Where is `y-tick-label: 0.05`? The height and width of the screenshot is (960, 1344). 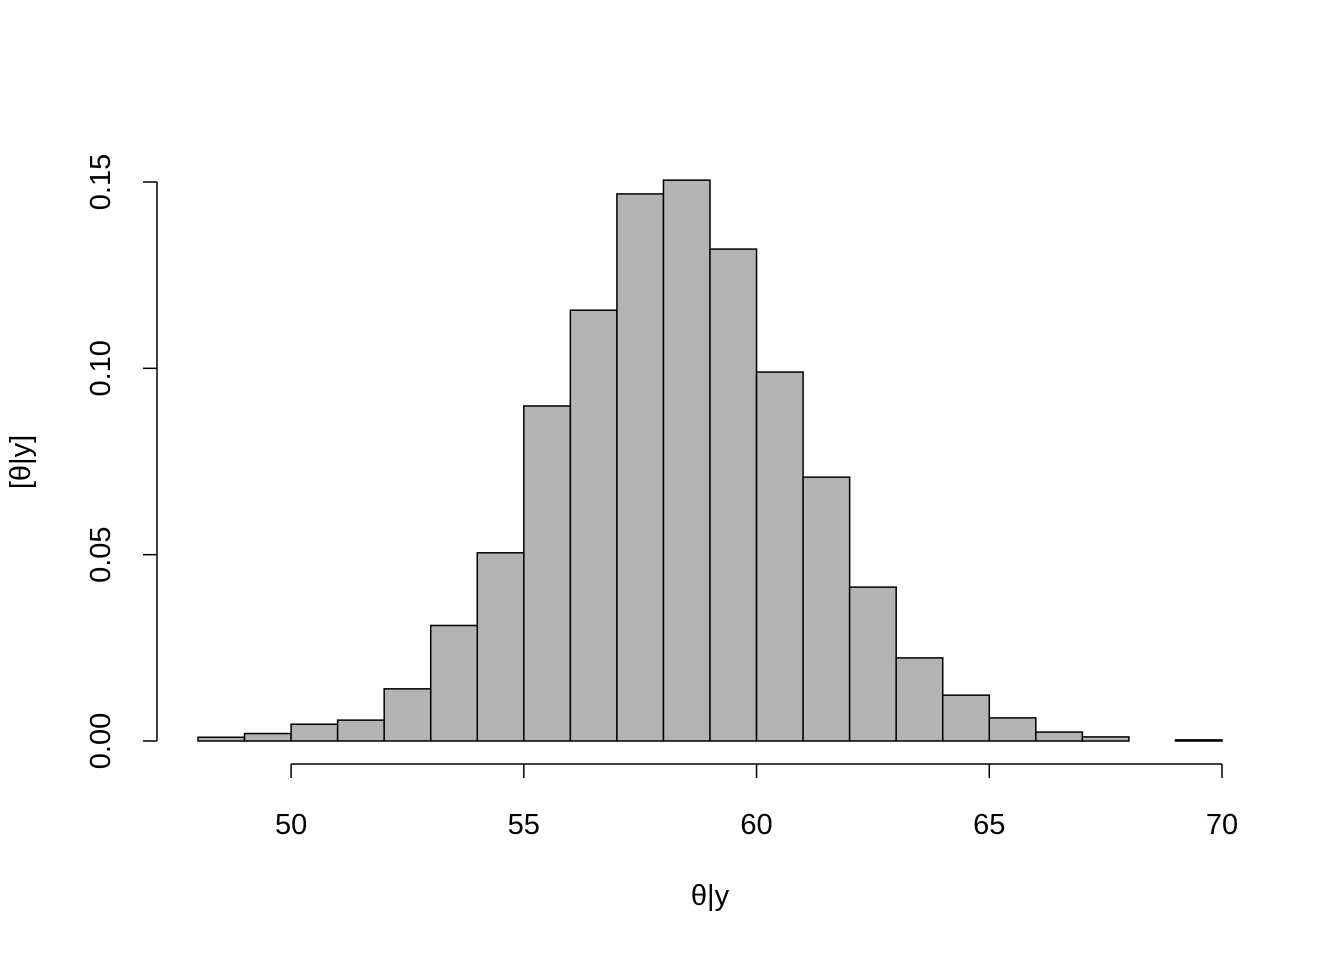 y-tick-label: 0.05 is located at coordinates (101, 554).